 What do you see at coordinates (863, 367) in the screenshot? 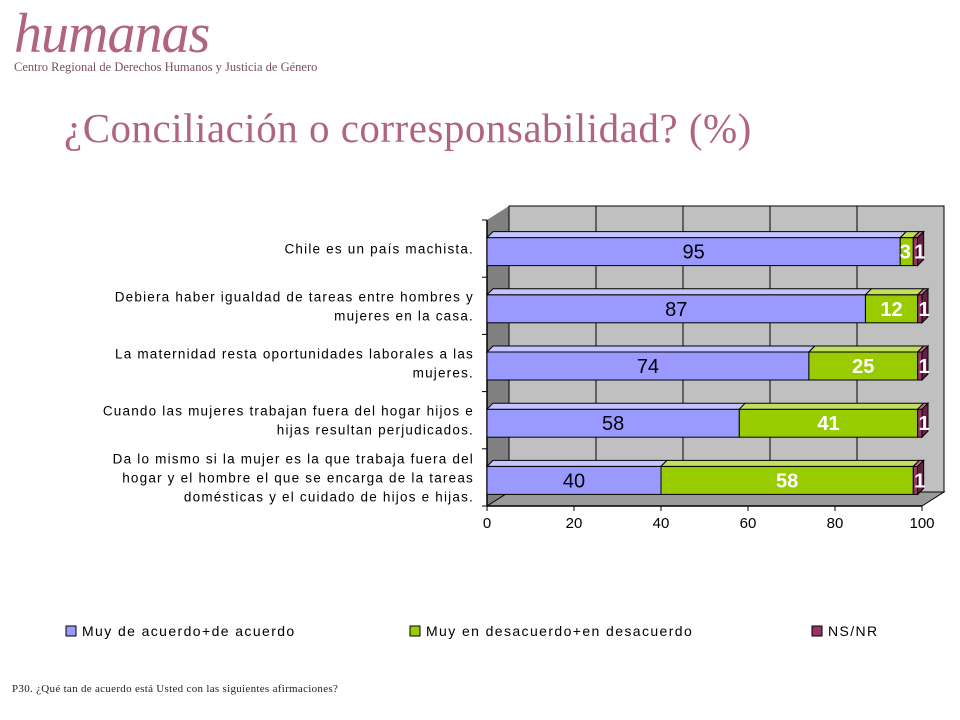
I see `data-label: 25` at bounding box center [863, 367].